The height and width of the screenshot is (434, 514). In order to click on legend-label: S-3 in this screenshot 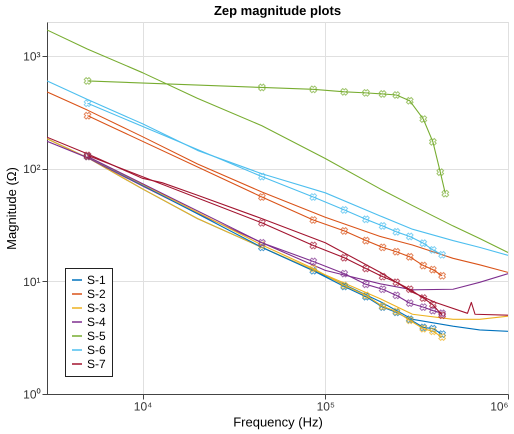, I will do `click(96, 308)`.